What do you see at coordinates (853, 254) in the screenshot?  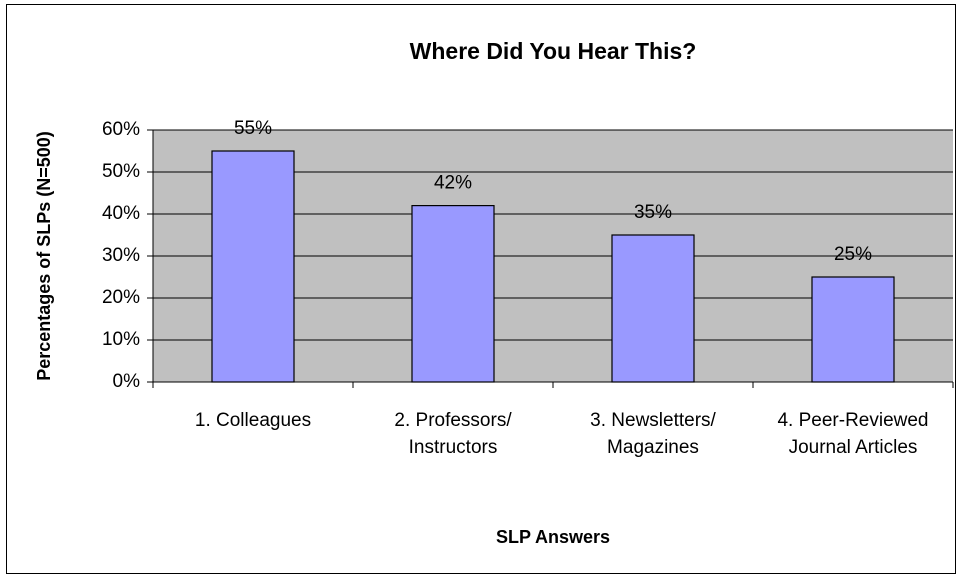 I see `value-label: 25%` at bounding box center [853, 254].